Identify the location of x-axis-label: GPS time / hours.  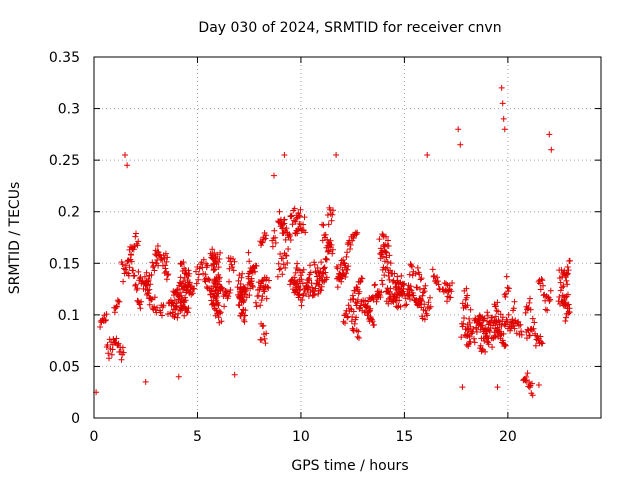
(349, 466).